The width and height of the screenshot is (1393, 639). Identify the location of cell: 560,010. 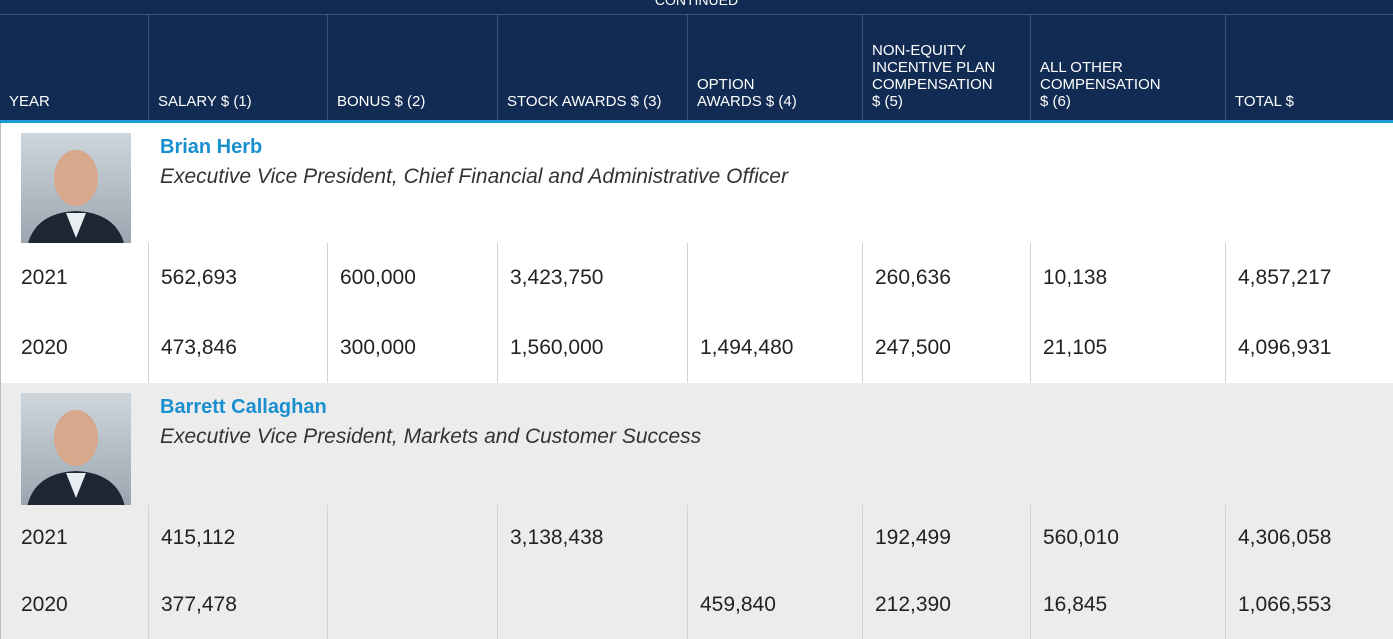
(1081, 537).